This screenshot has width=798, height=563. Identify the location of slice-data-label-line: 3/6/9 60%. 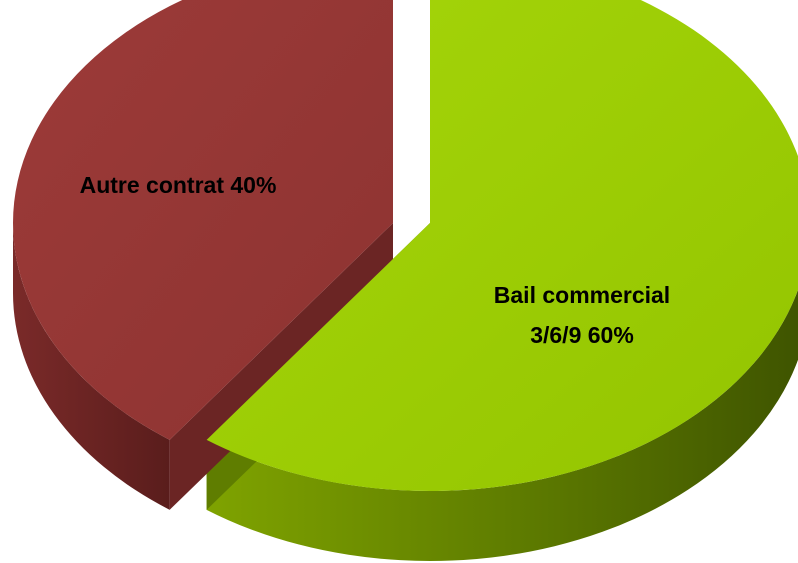
(582, 335).